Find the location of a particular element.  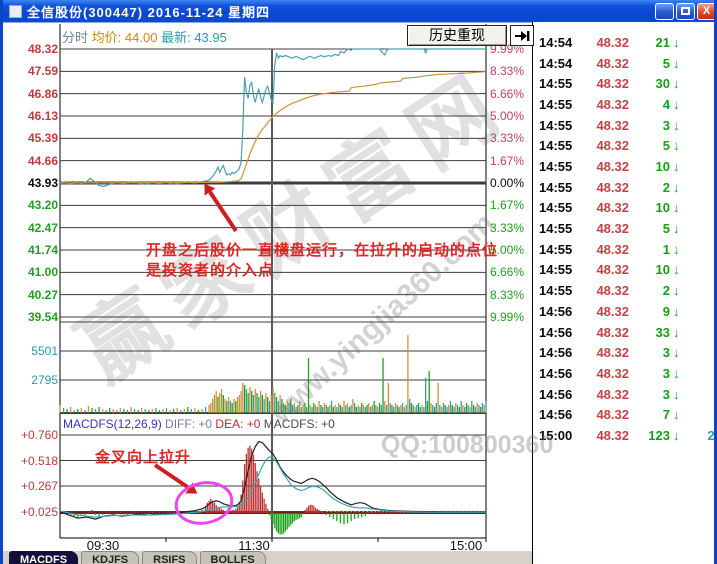

last-price-label: 最新: is located at coordinates (176, 37).